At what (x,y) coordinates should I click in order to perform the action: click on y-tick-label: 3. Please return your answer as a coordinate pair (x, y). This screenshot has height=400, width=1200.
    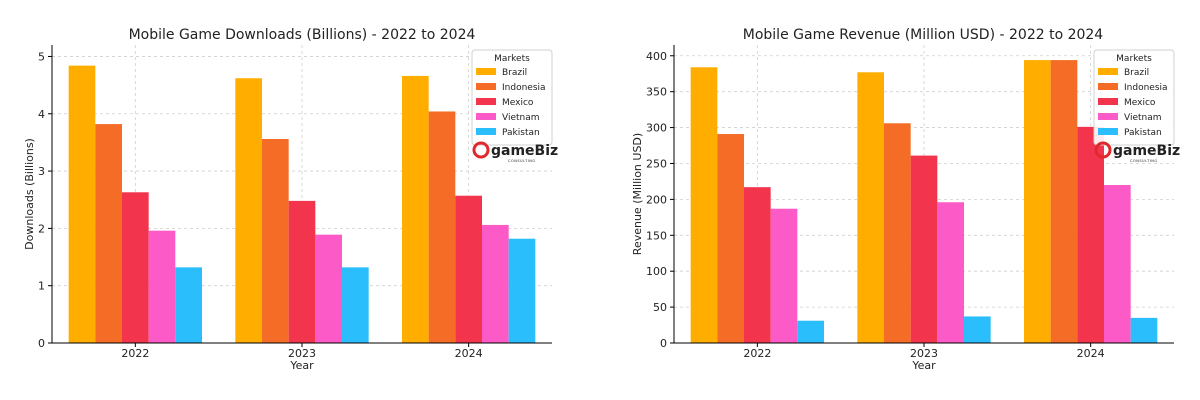
    Looking at the image, I should click on (41, 171).